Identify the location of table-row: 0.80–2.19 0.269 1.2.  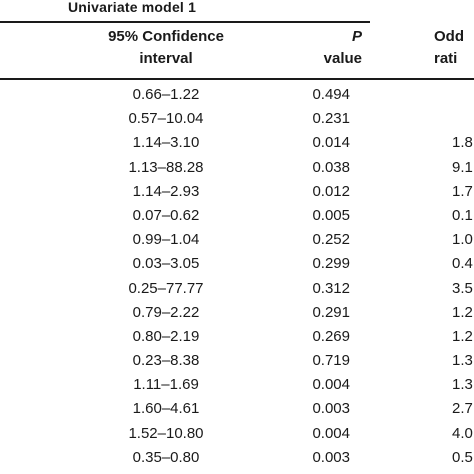
(237, 337).